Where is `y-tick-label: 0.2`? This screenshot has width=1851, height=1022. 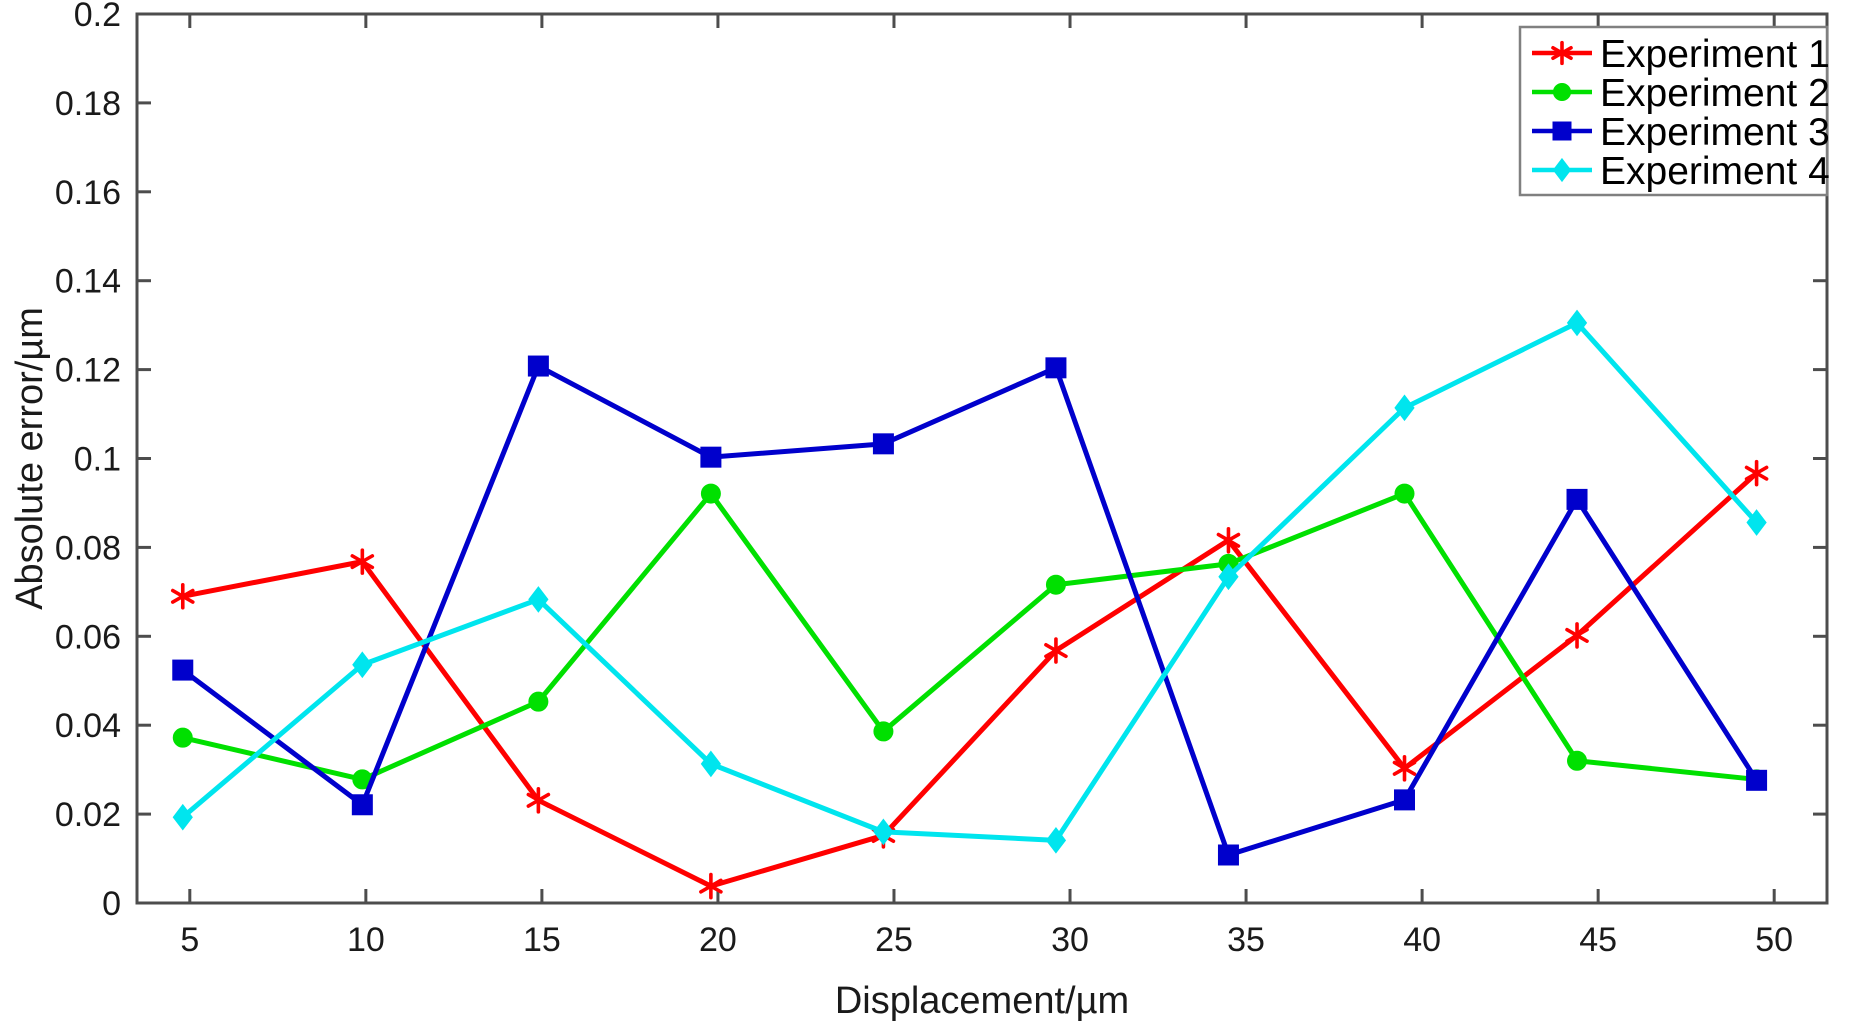 y-tick-label: 0.2 is located at coordinates (97, 17).